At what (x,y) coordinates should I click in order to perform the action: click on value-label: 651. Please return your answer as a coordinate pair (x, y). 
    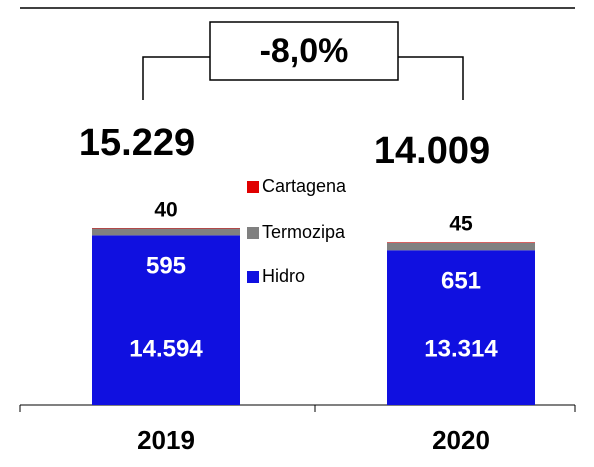
    Looking at the image, I should click on (461, 281).